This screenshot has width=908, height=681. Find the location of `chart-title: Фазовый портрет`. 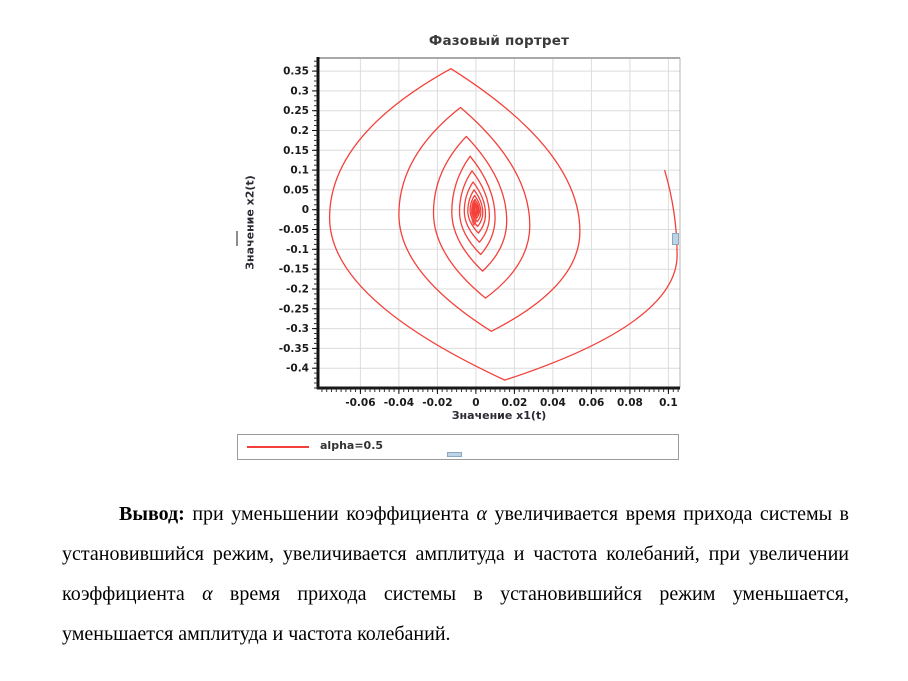

chart-title: Фазовый портрет is located at coordinates (499, 41).